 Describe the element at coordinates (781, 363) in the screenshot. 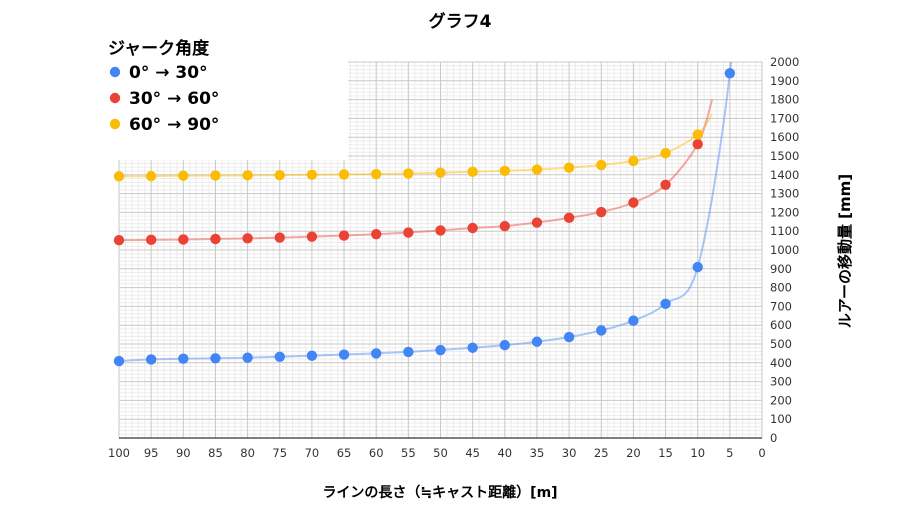

I see `y-tick-label: 400` at that location.